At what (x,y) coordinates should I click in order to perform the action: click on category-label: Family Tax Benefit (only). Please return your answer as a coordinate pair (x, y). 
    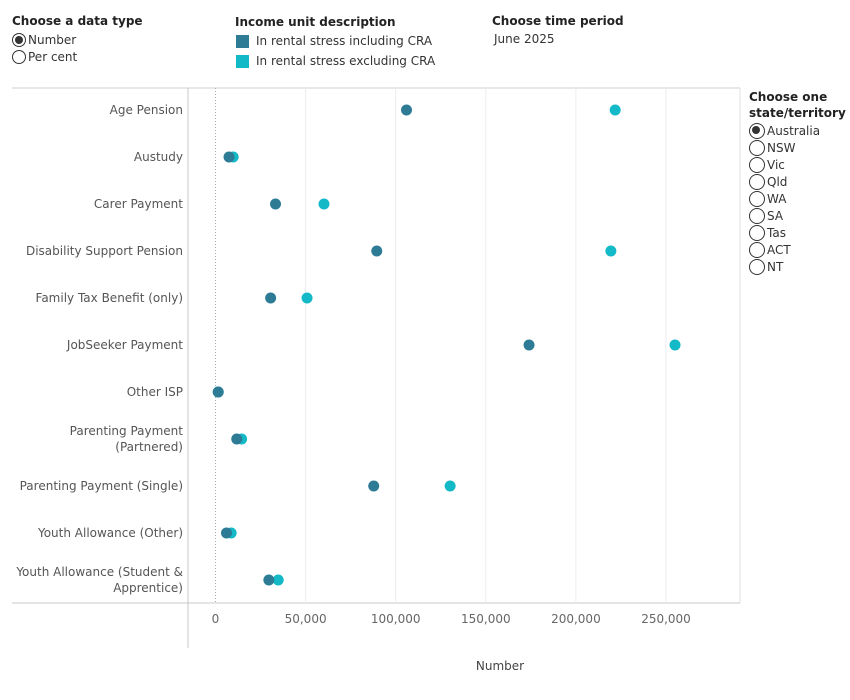
    Looking at the image, I should click on (109, 298).